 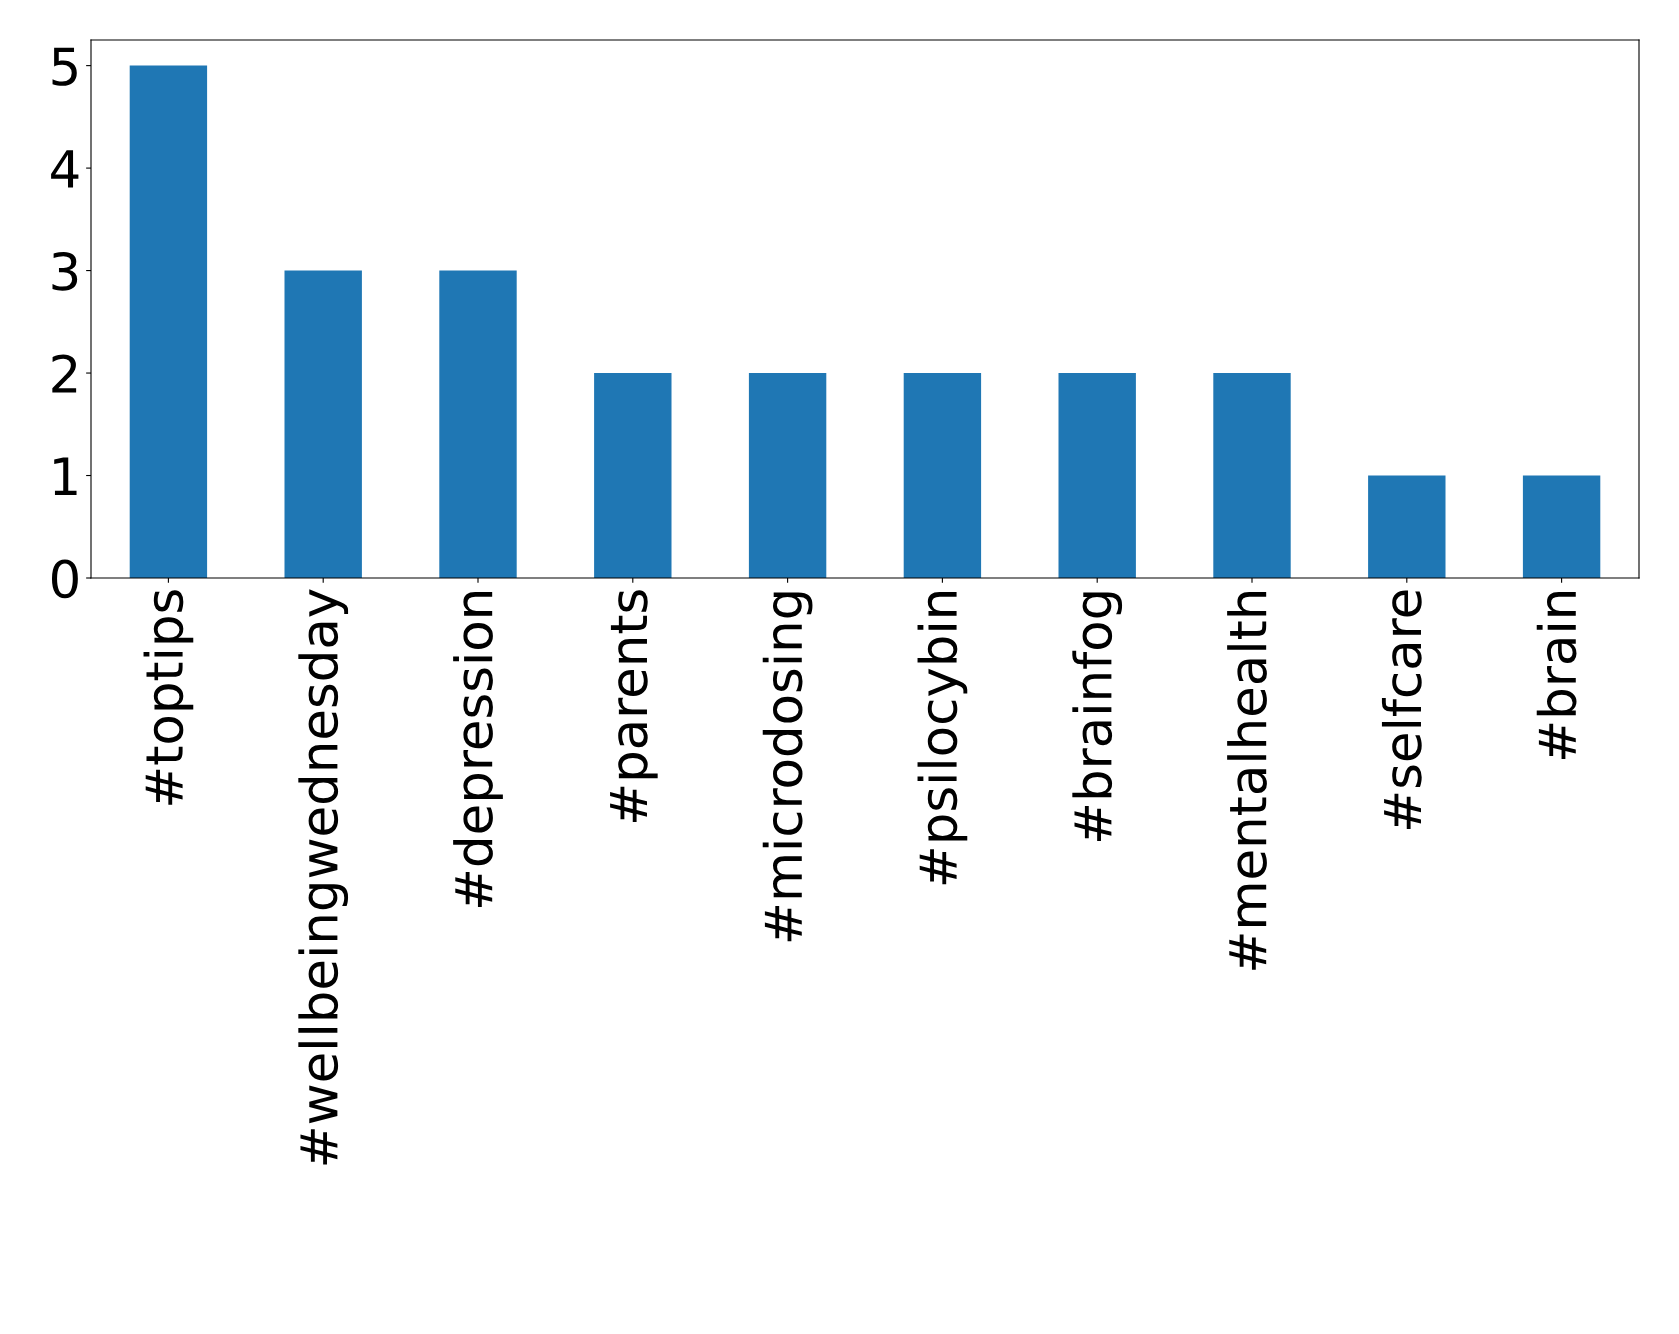 I want to click on y-tick-label: 0, so click(x=64, y=579).